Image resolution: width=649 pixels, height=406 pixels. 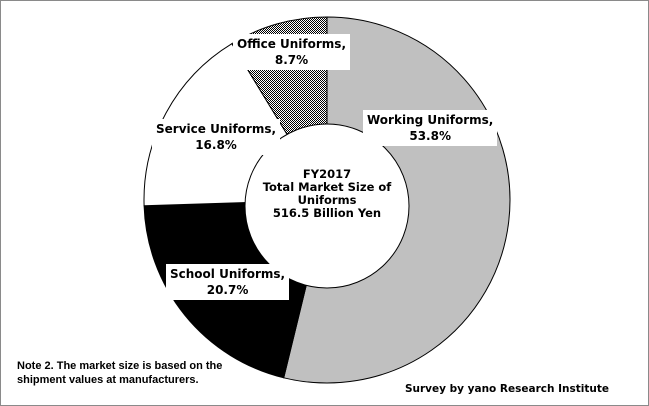 What do you see at coordinates (216, 145) in the screenshot?
I see `service-label-pct: 16.8%` at bounding box center [216, 145].